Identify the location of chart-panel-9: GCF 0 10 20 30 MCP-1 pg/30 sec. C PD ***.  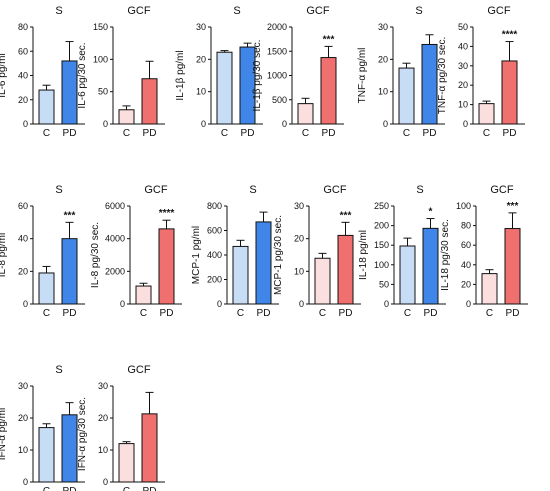
(317, 251).